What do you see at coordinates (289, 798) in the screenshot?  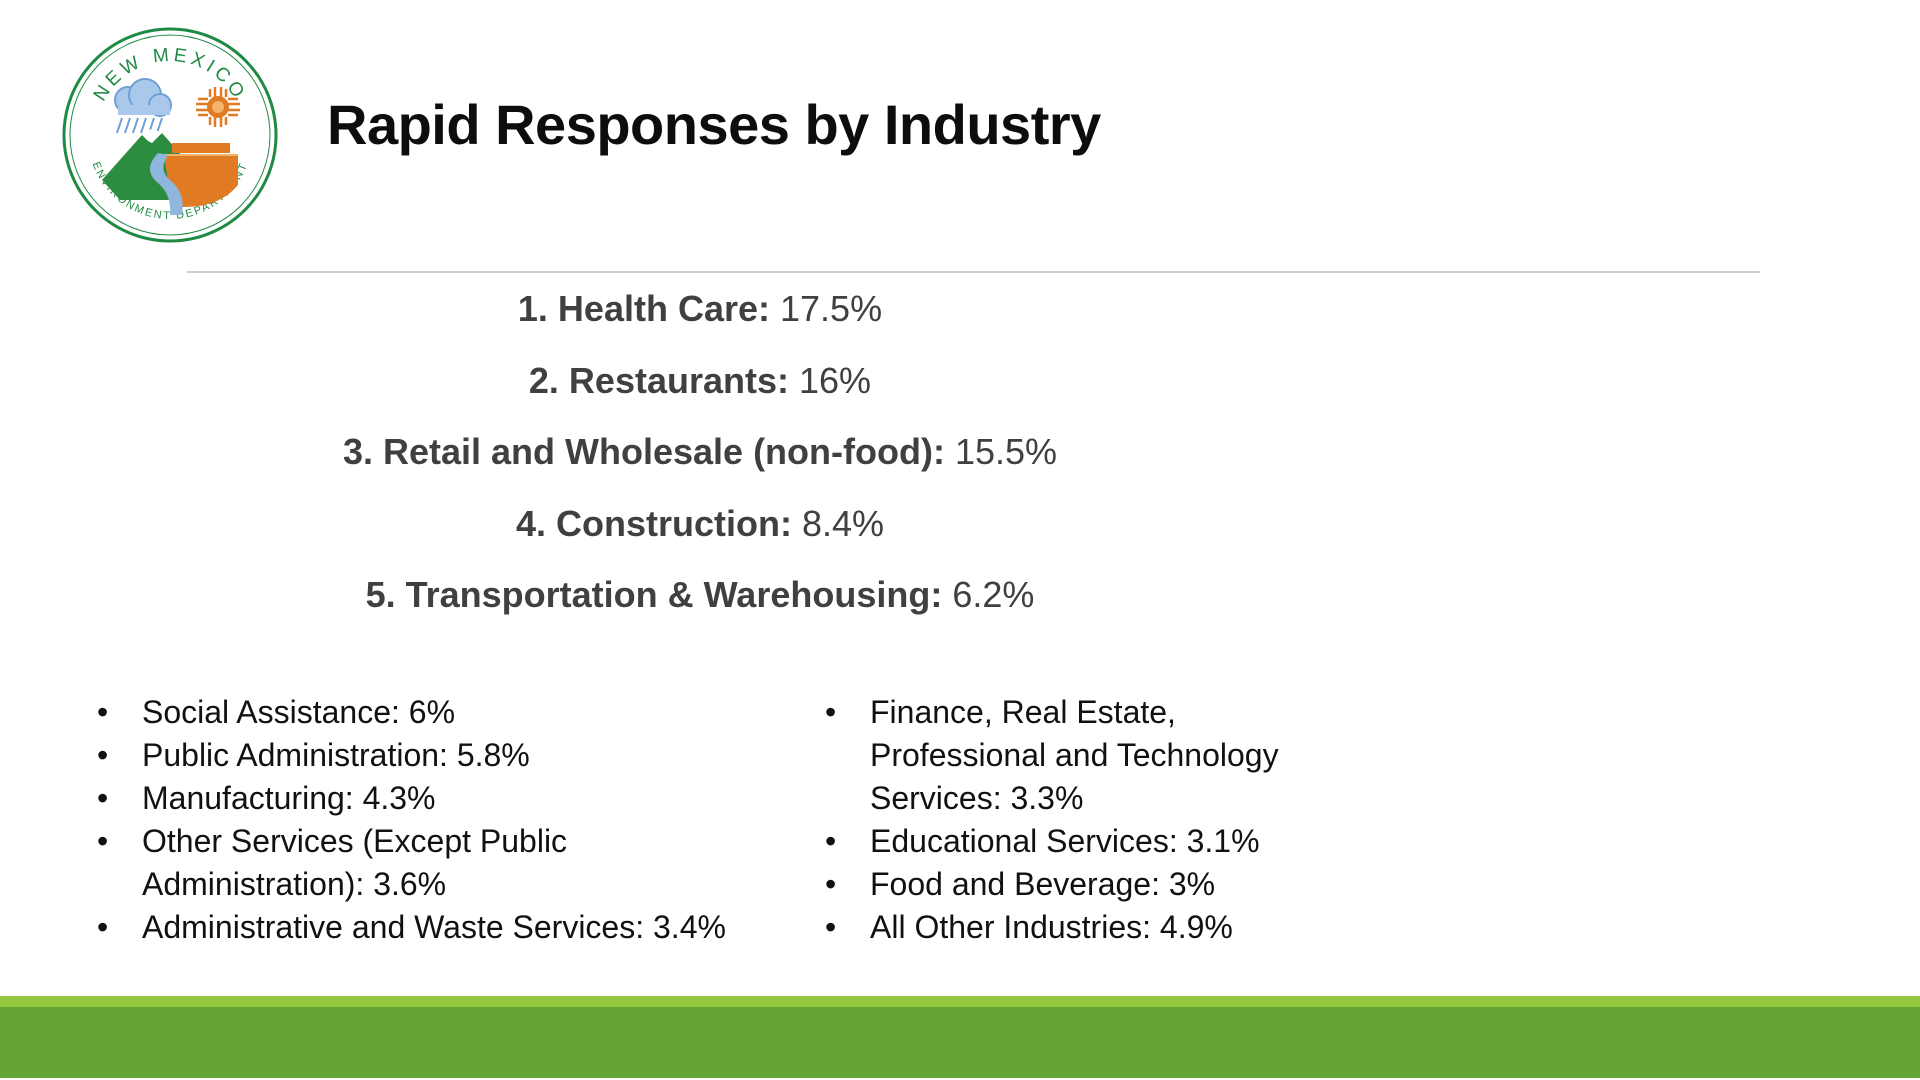 I see `list-item-text: Manufacturing: 4.3%` at bounding box center [289, 798].